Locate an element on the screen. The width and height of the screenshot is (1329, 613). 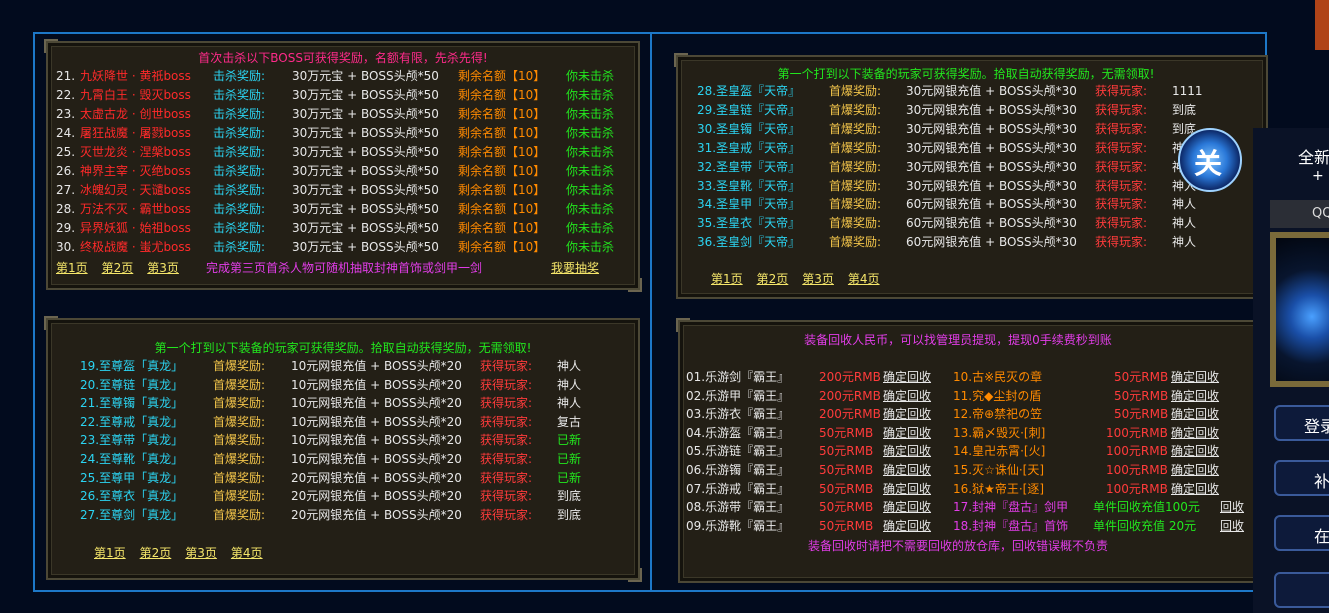
sidebar-subtitle: + is located at coordinates (1318, 176).